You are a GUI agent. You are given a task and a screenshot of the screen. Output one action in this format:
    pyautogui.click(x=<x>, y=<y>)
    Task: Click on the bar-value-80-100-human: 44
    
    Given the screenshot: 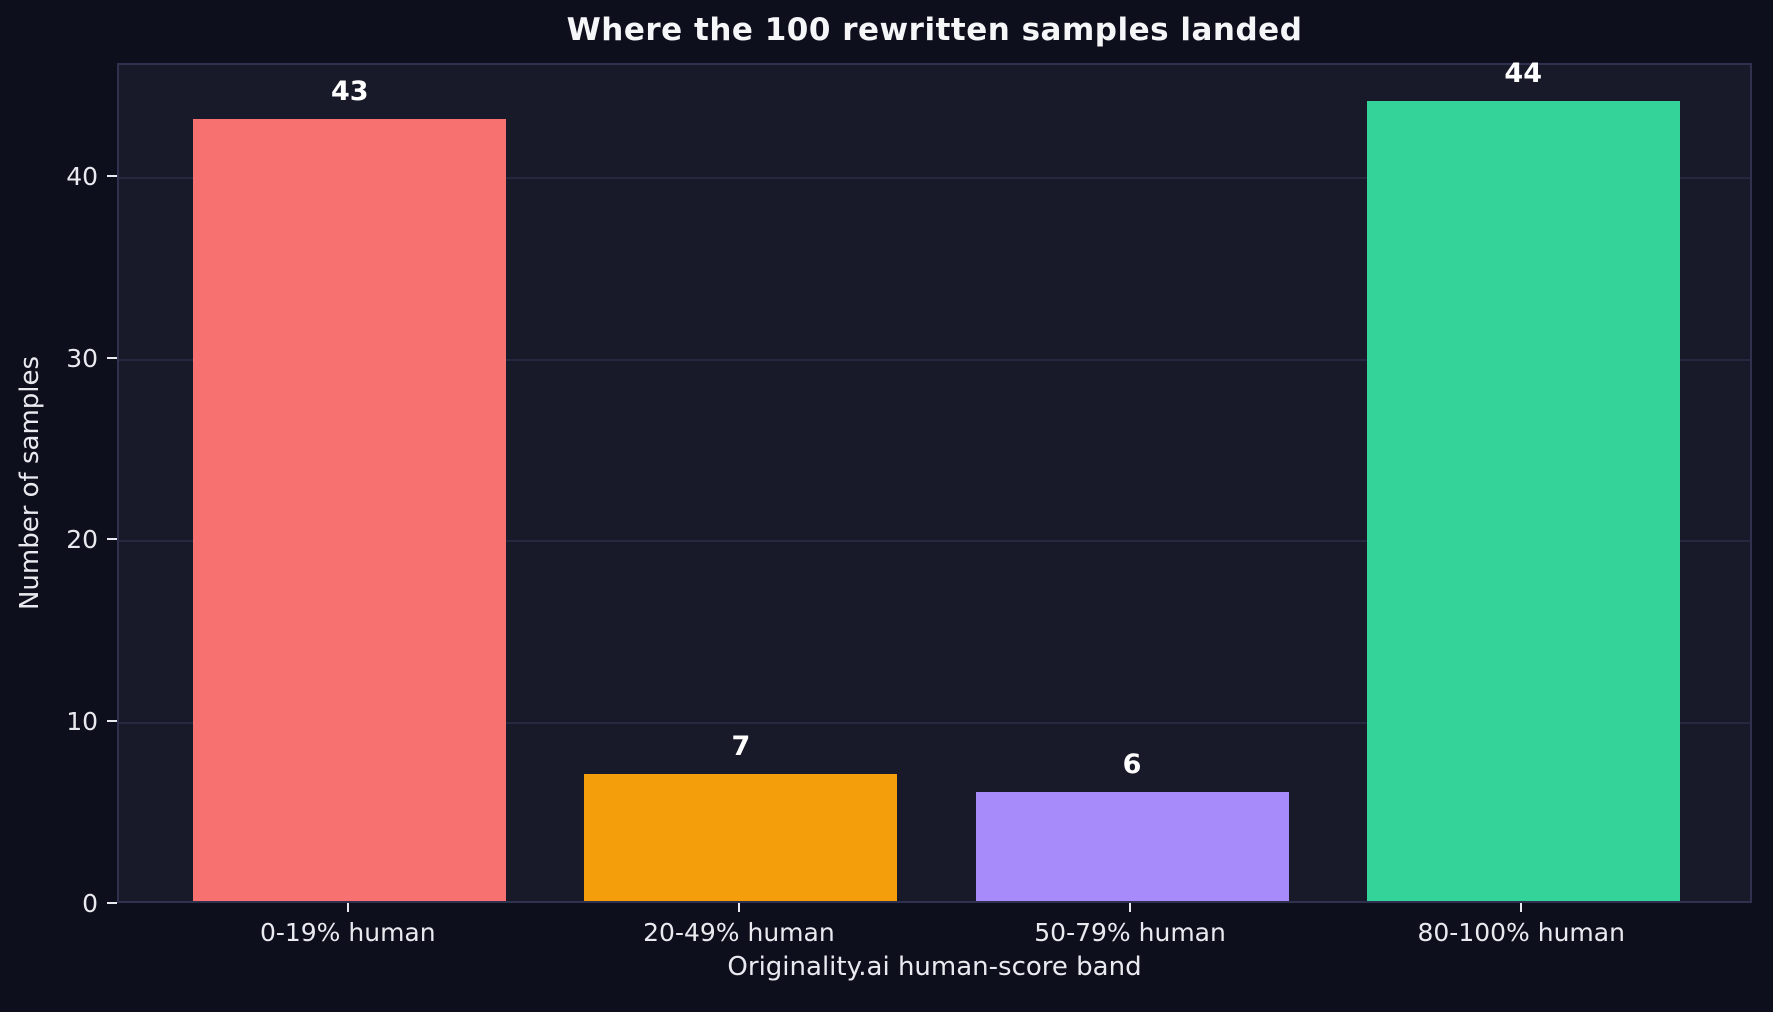 What is the action you would take?
    pyautogui.click(x=1523, y=73)
    